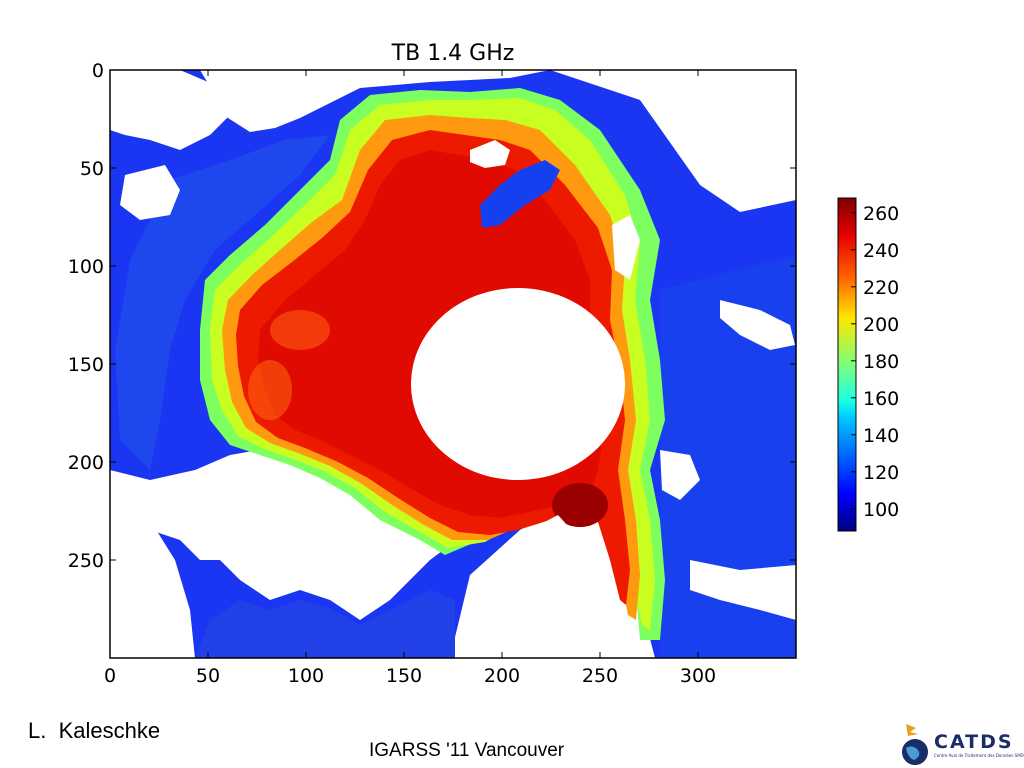 This screenshot has width=1024, height=768. I want to click on author-label: L. Kaleschke, so click(94, 730).